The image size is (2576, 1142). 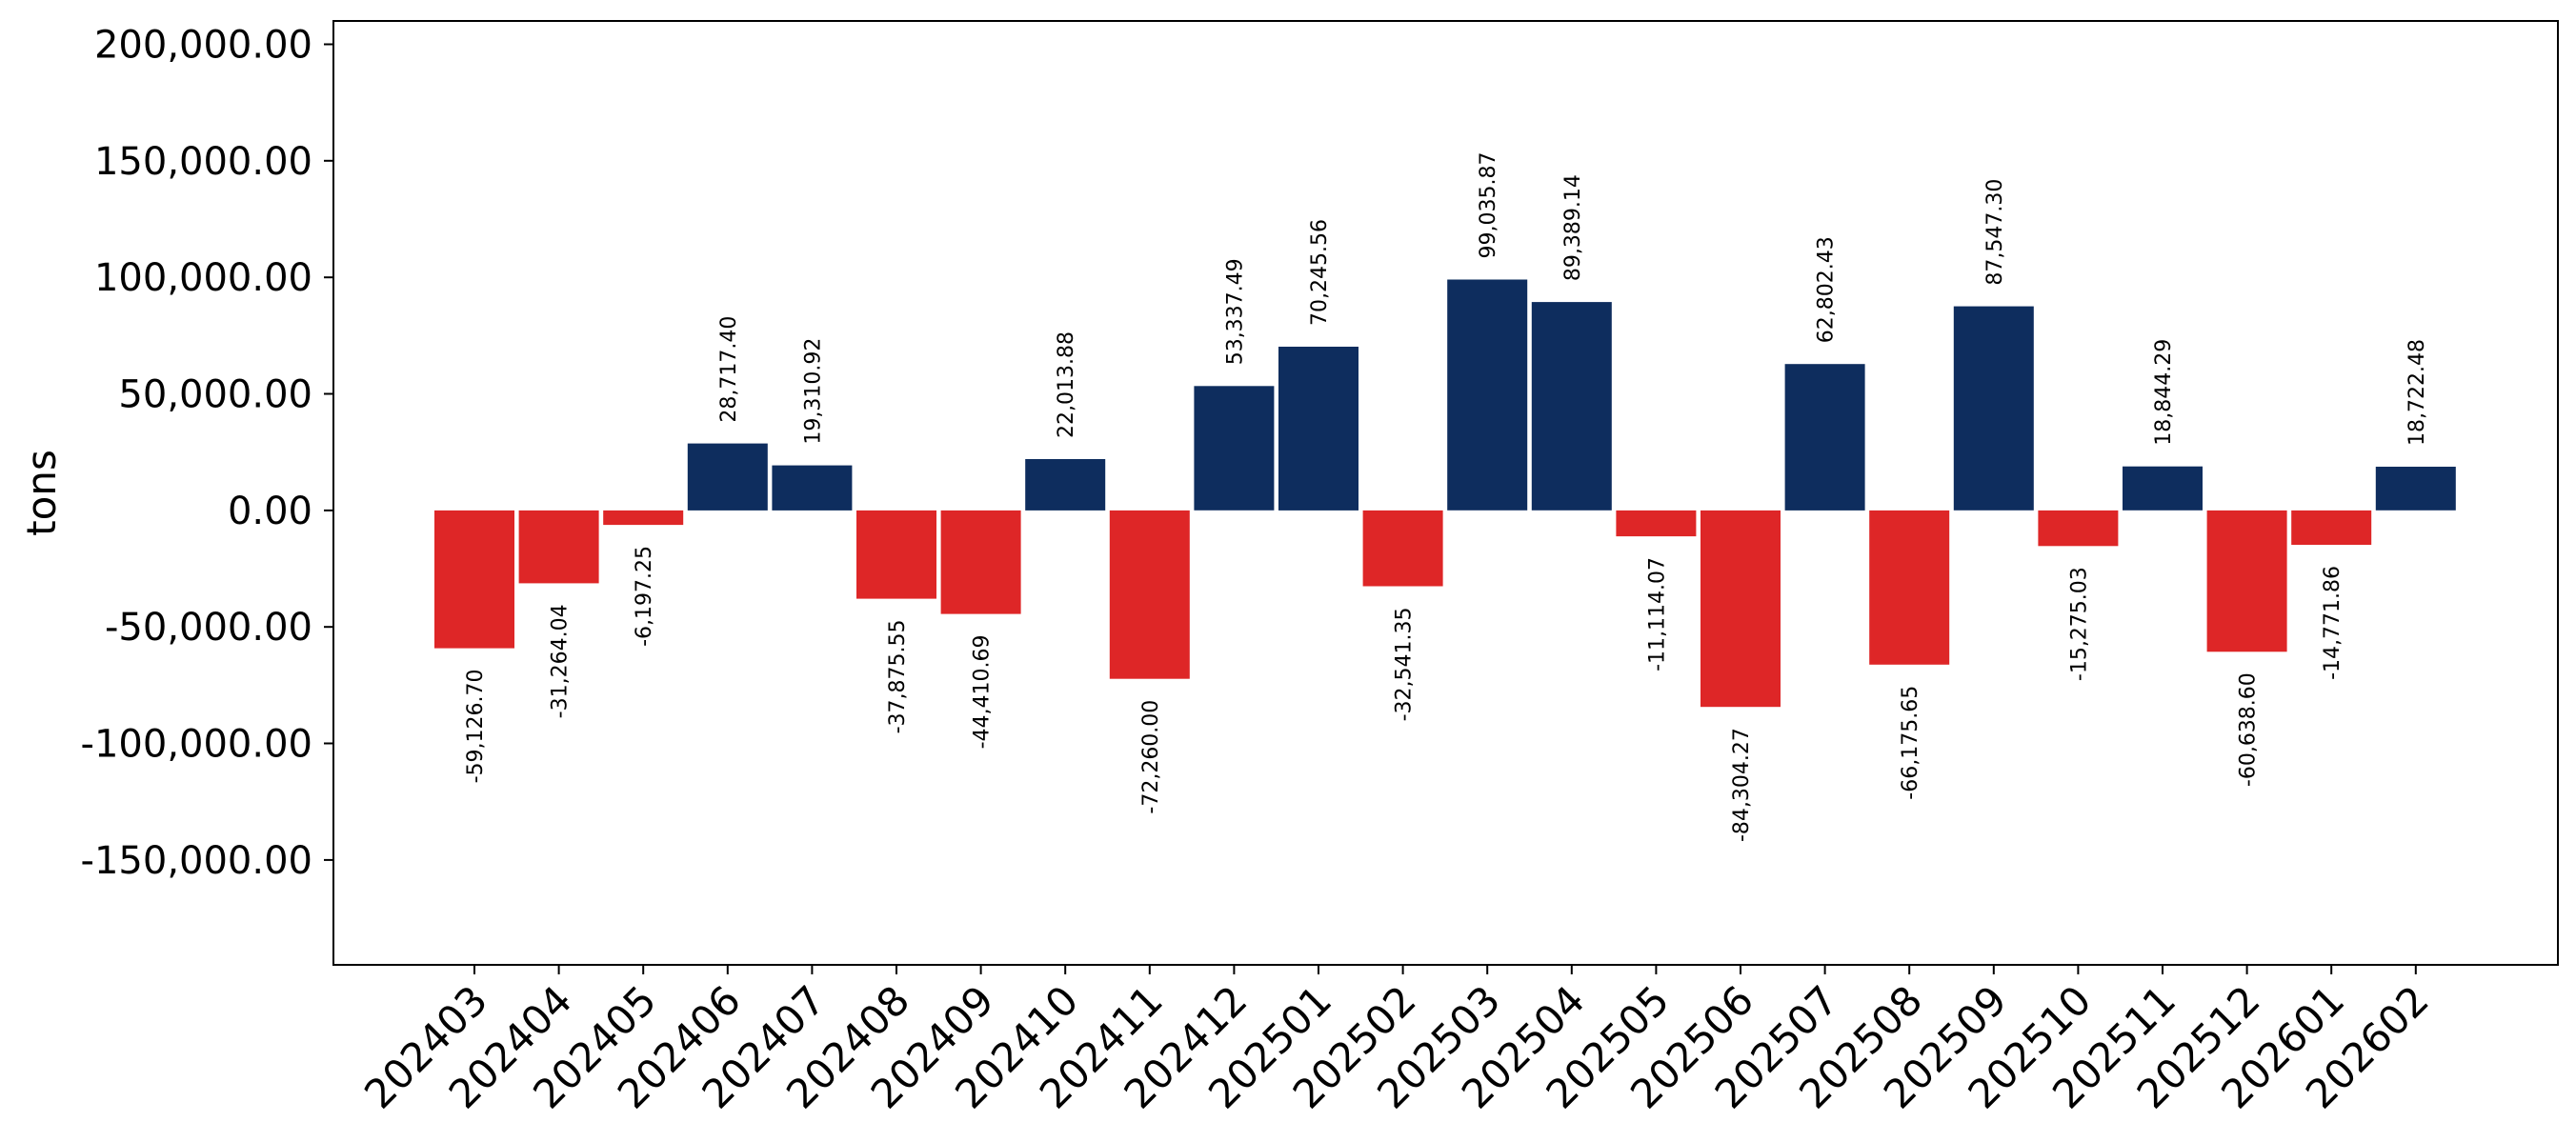 What do you see at coordinates (561, 661) in the screenshot?
I see `value-label: -31,264.04` at bounding box center [561, 661].